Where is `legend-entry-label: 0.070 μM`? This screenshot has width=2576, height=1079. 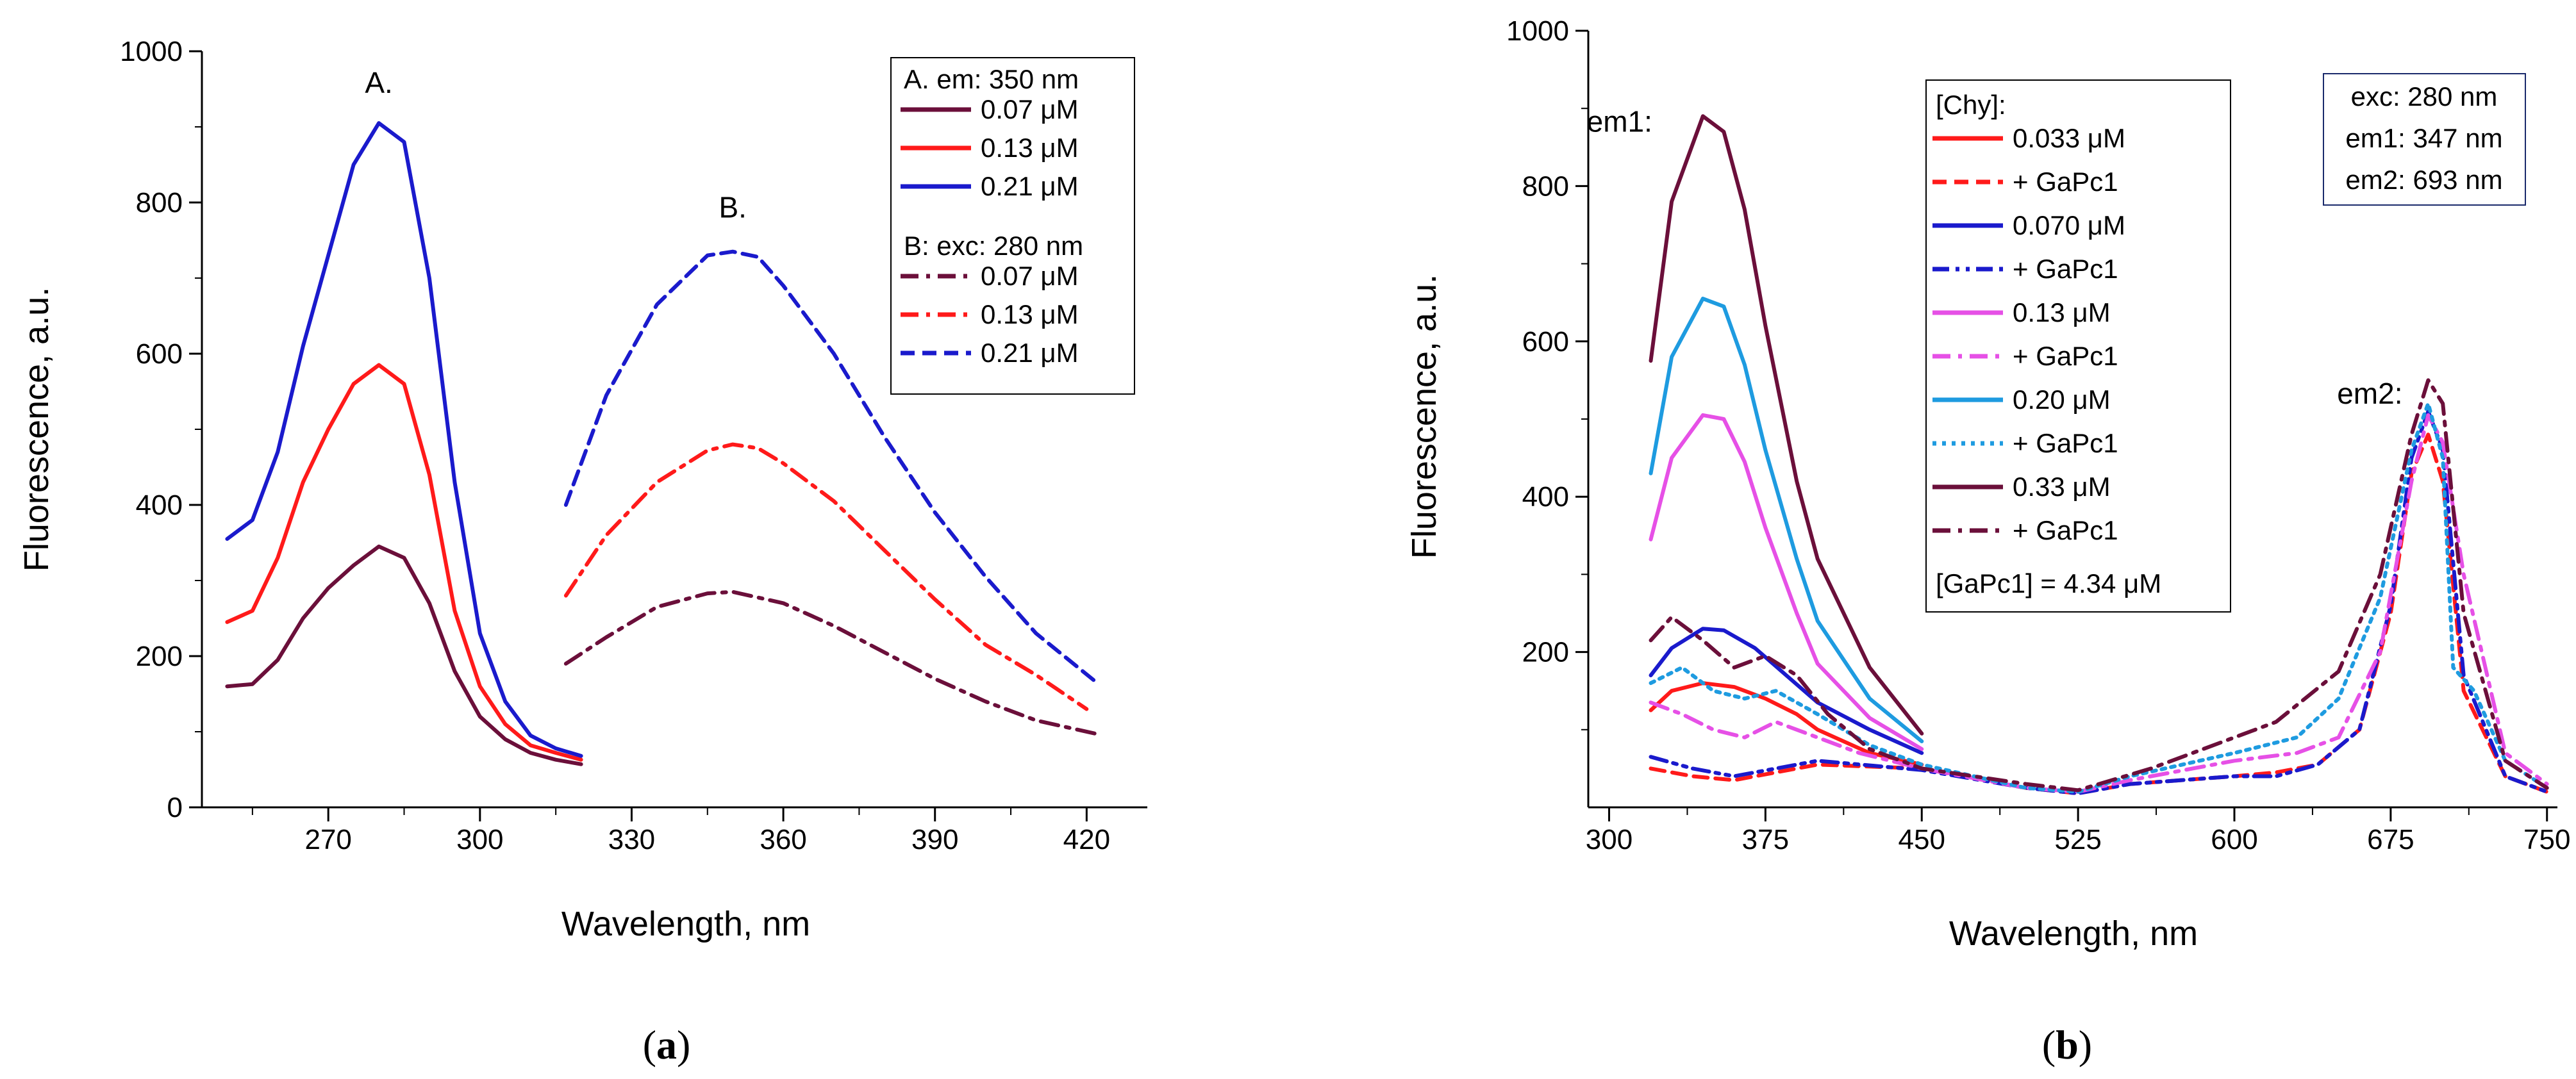
legend-entry-label: 0.070 μM is located at coordinates (2069, 225).